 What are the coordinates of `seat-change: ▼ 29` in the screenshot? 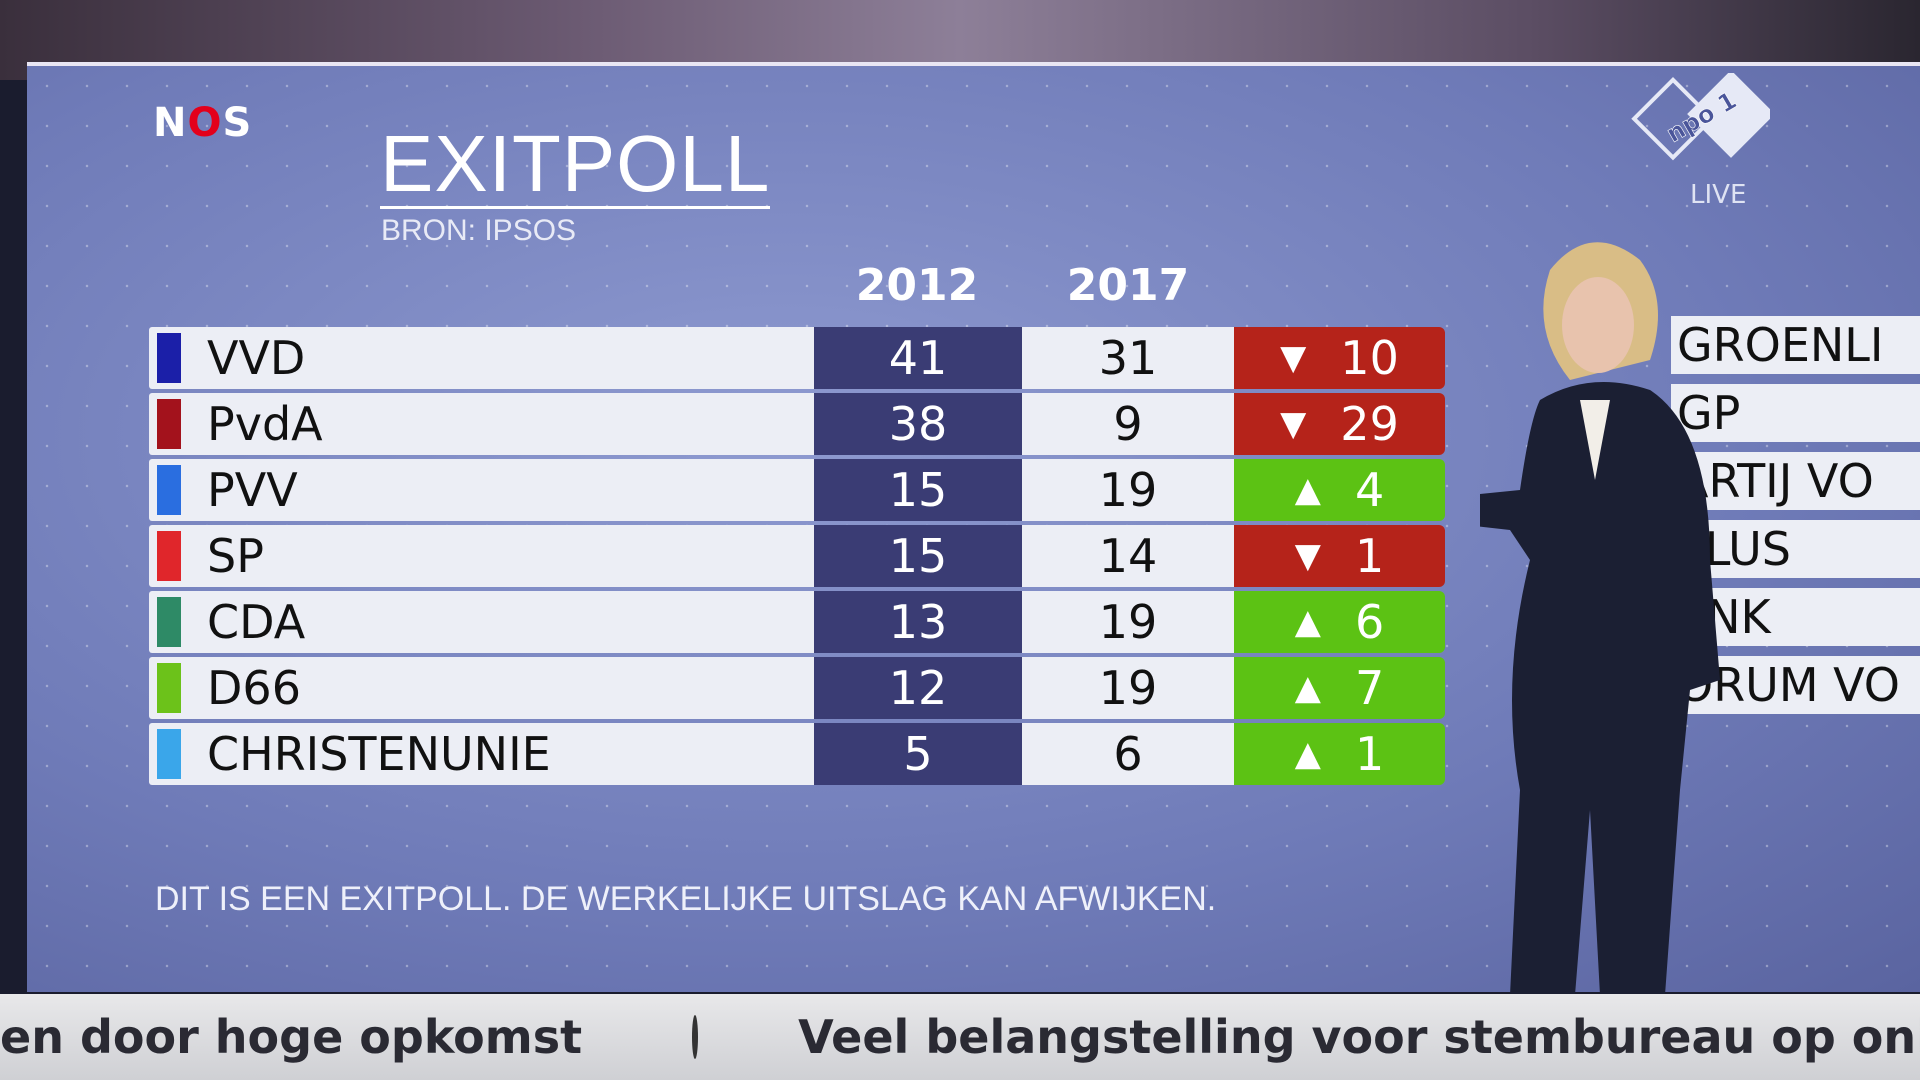 It's located at (1339, 424).